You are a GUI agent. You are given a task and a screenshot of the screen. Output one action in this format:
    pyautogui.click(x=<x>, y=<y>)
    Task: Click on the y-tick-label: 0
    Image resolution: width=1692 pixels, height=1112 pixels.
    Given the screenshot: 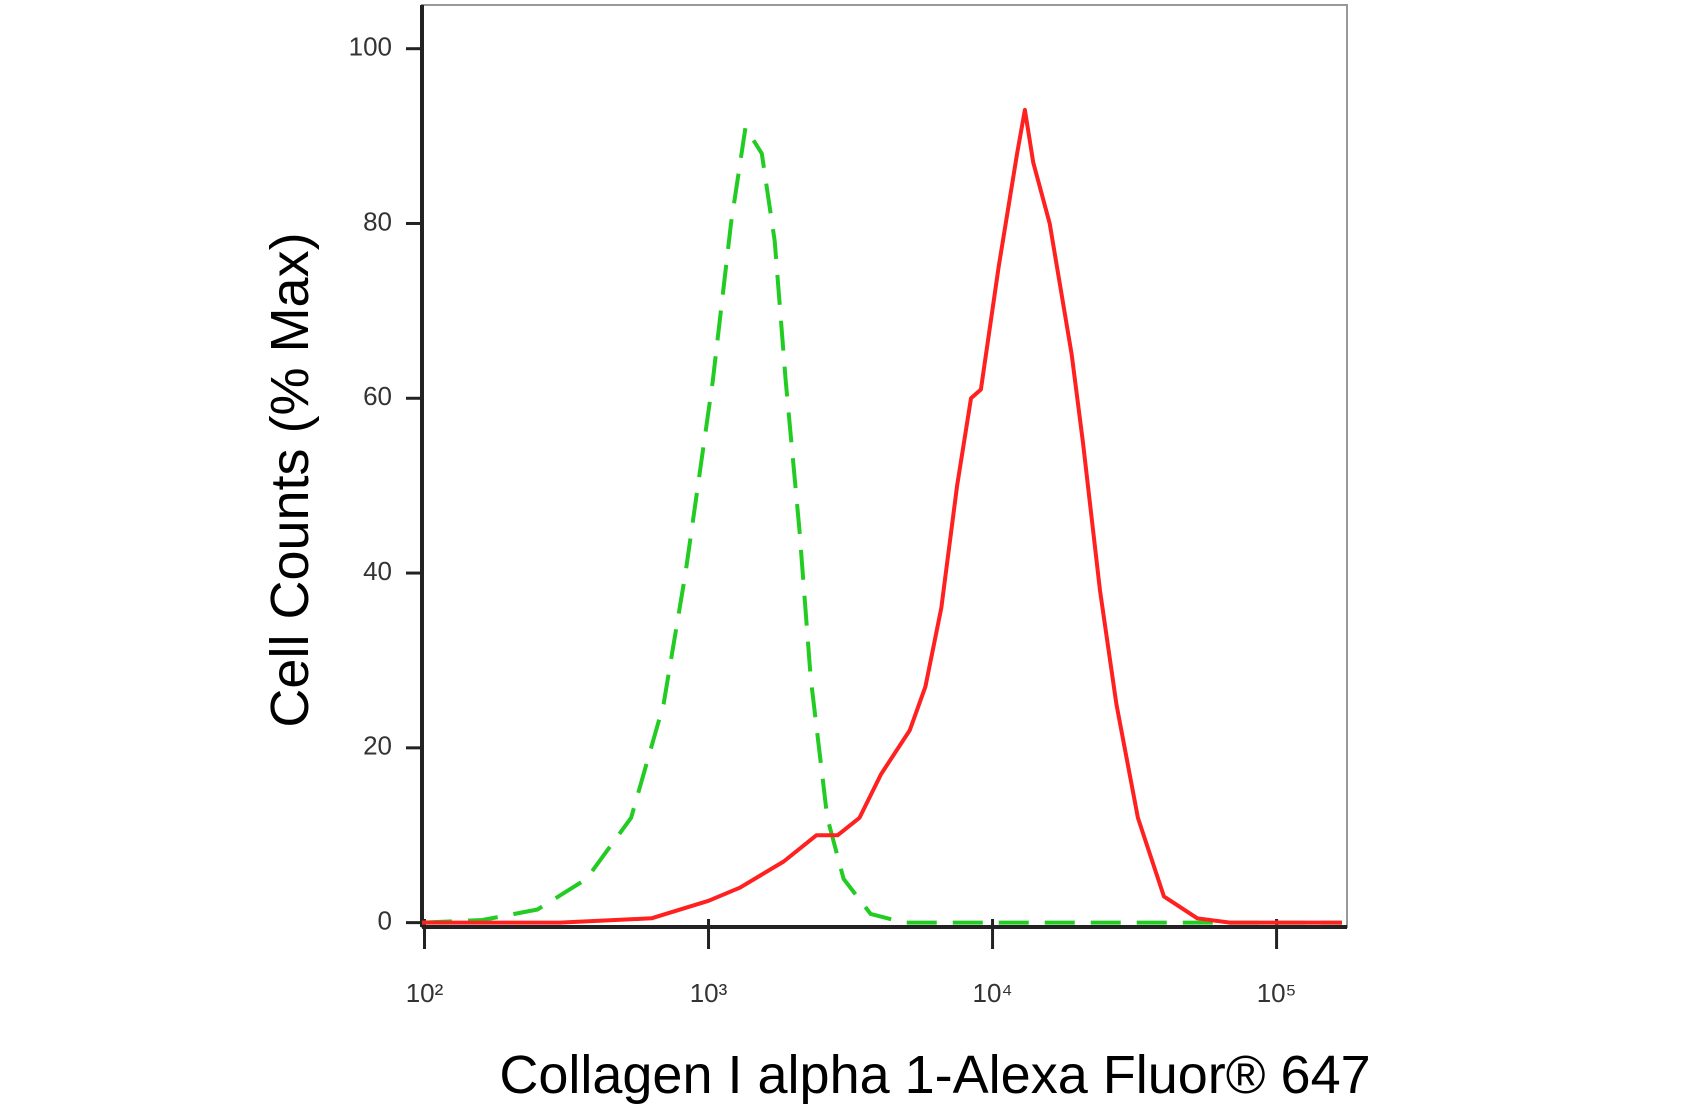 What is the action you would take?
    pyautogui.click(x=385, y=921)
    